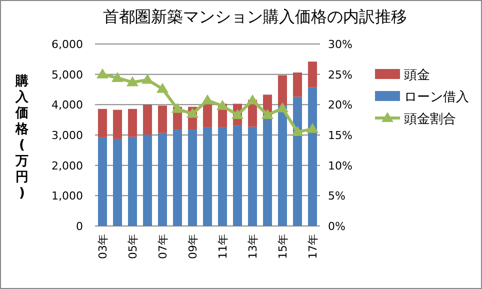 Image resolution: width=482 pixels, height=289 pixels. What do you see at coordinates (67, 105) in the screenshot?
I see `y-tick-label: 4,000` at bounding box center [67, 105].